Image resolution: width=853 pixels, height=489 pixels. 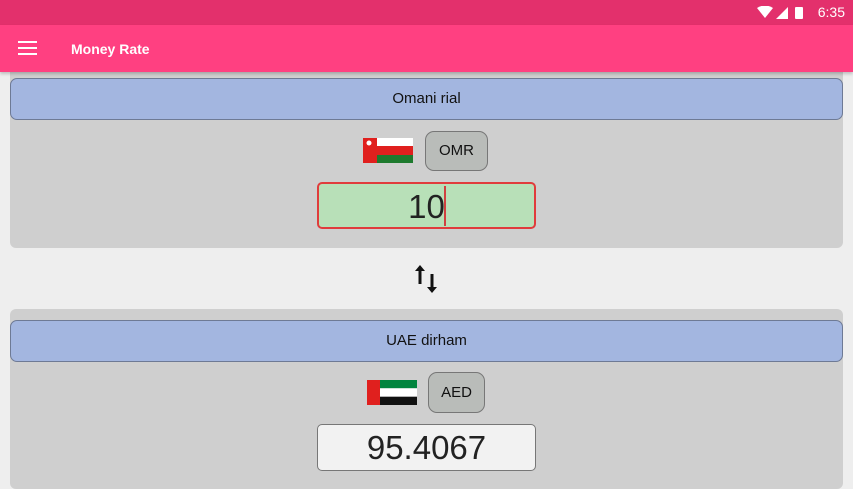 What do you see at coordinates (426, 341) in the screenshot?
I see `to-currency-name: UAE dirham` at bounding box center [426, 341].